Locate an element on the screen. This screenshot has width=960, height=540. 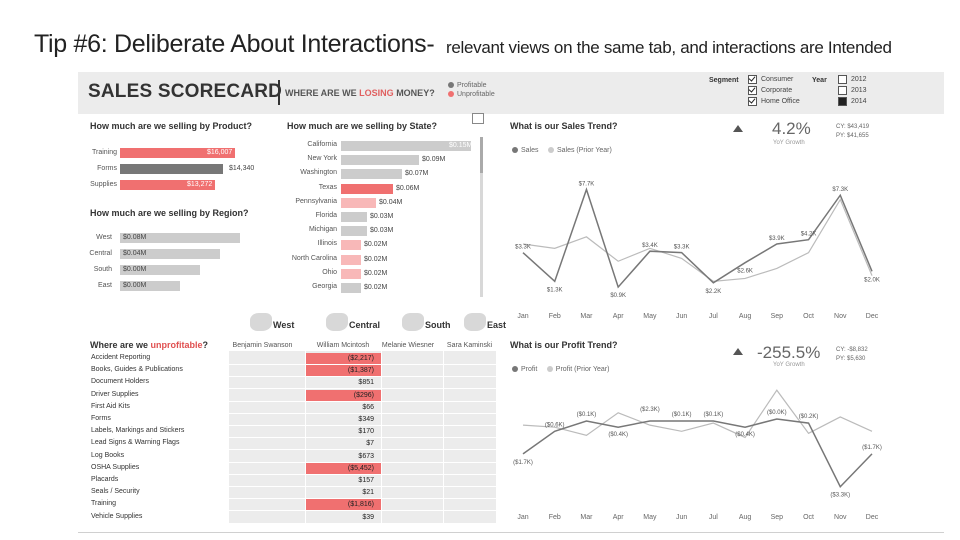
sales-data-label: $3.9K is located at coordinates (777, 239).